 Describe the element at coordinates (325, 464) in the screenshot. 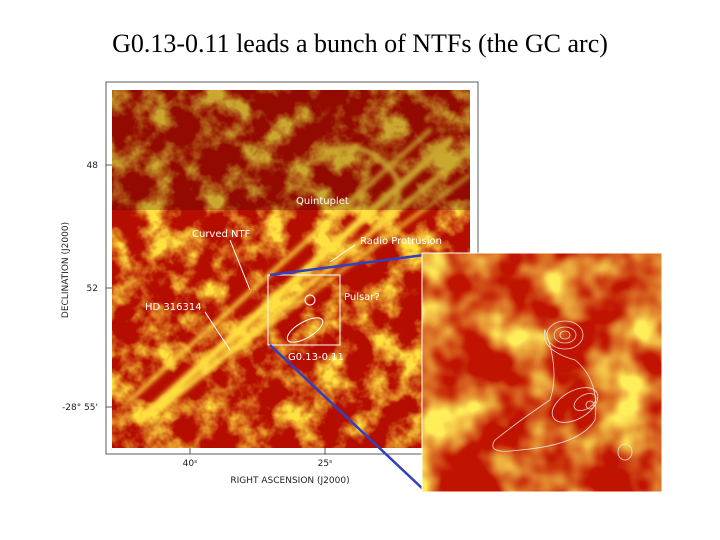

I see `x-tick-label: 25ˢ` at that location.